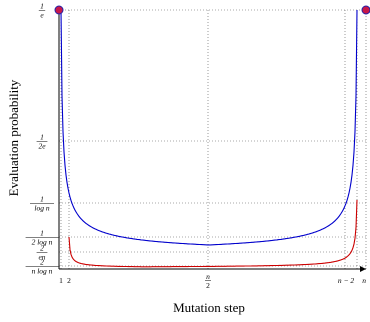  I want to click on x-axis-arrow, so click(363, 269).